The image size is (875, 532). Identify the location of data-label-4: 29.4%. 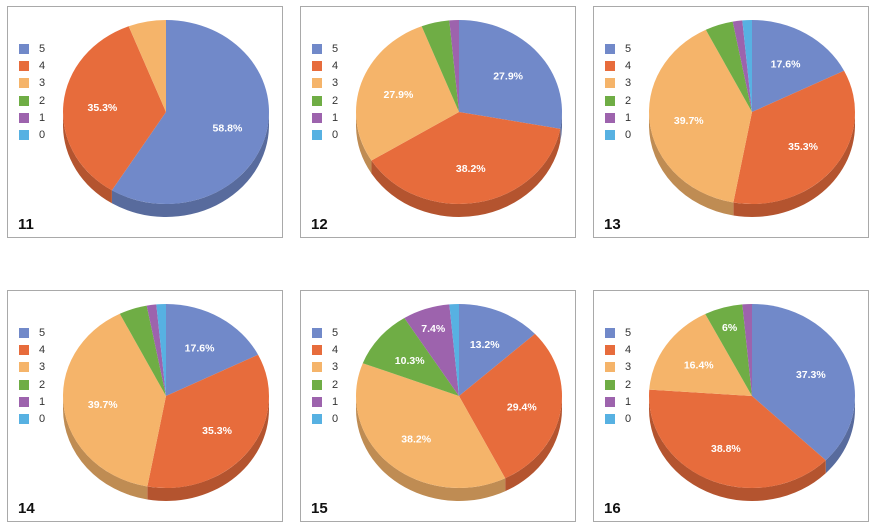
(522, 407).